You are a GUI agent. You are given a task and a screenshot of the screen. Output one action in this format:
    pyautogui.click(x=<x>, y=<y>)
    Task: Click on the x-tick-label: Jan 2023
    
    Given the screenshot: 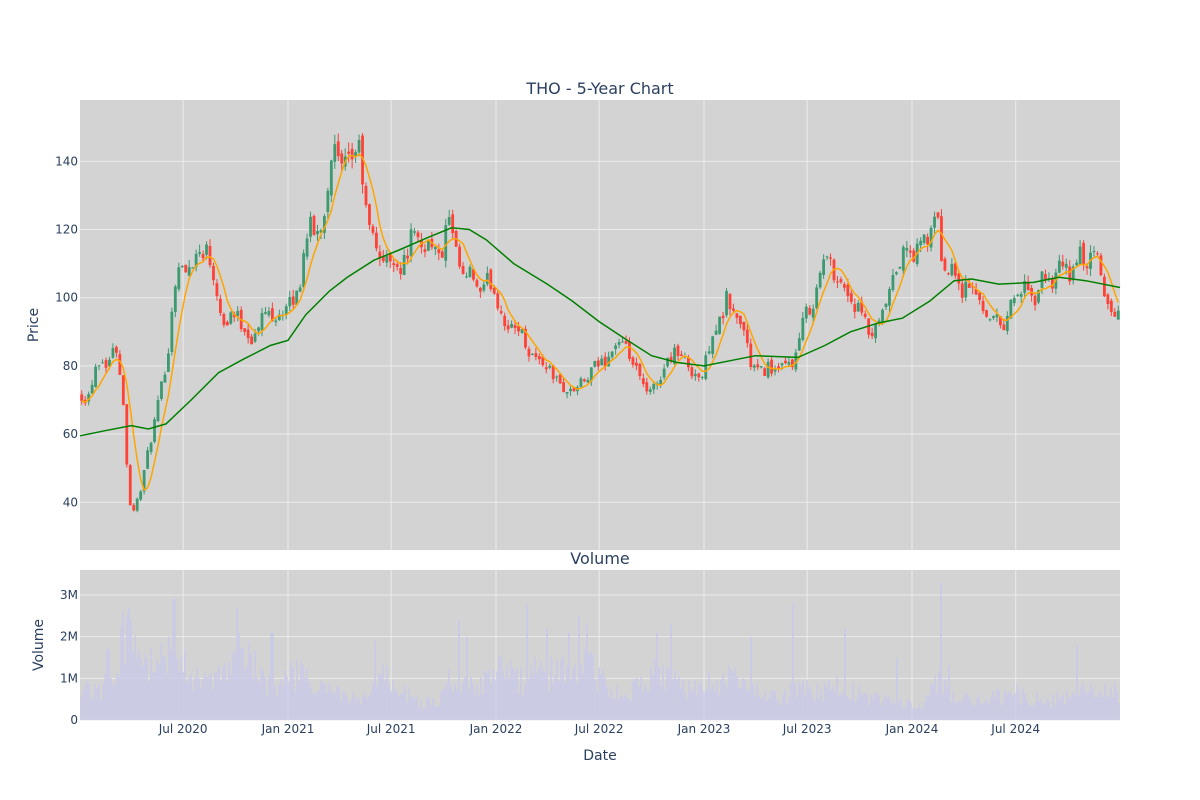 What is the action you would take?
    pyautogui.click(x=704, y=729)
    